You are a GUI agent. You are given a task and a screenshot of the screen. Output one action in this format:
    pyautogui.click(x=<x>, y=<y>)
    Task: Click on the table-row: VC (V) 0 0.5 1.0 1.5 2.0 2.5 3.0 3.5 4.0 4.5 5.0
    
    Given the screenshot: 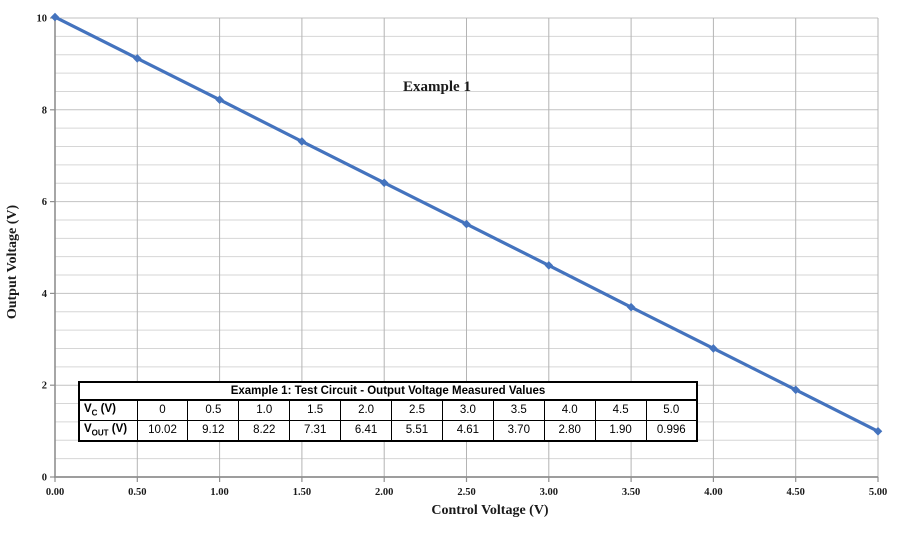 What is the action you would take?
    pyautogui.click(x=388, y=410)
    